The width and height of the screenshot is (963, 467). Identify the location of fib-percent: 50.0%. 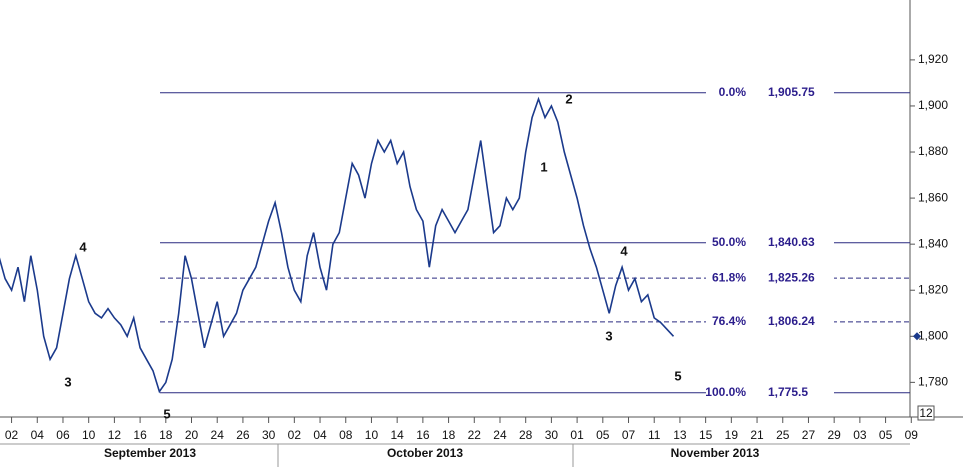
(729, 242).